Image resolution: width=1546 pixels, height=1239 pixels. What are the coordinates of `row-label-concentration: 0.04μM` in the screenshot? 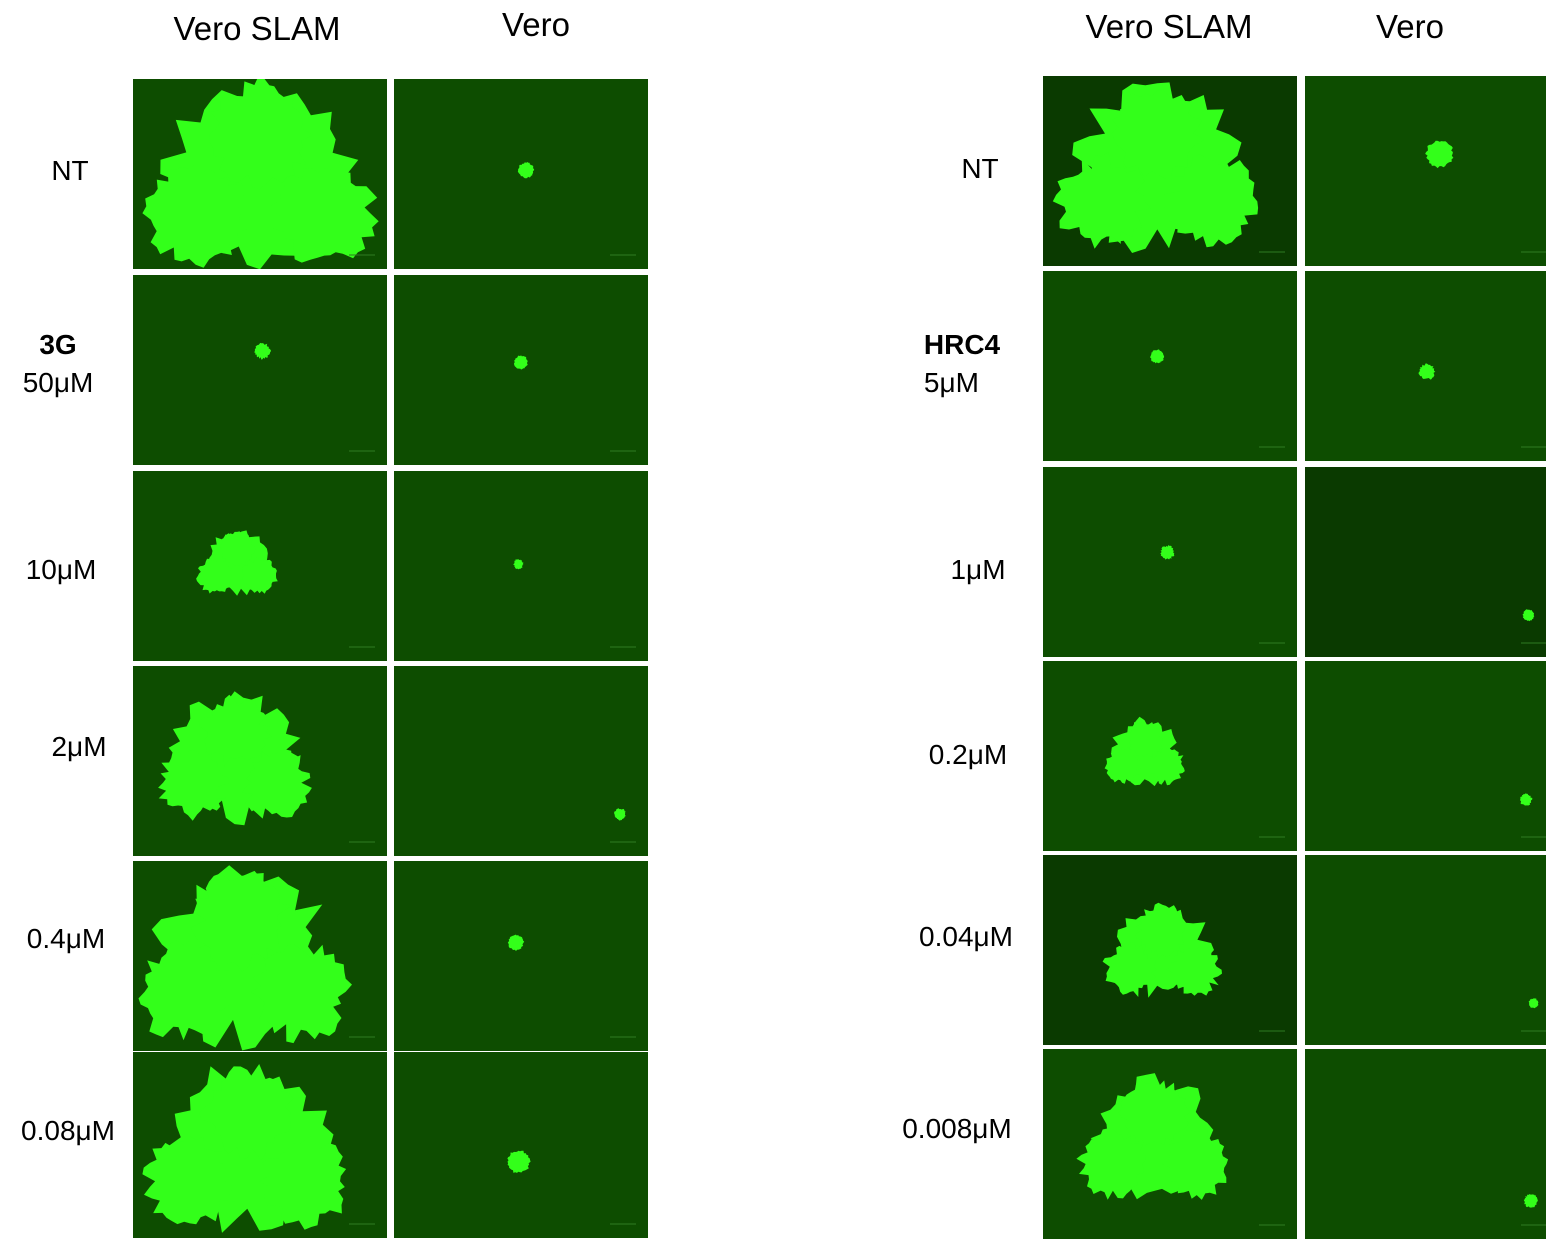 It's located at (966, 936).